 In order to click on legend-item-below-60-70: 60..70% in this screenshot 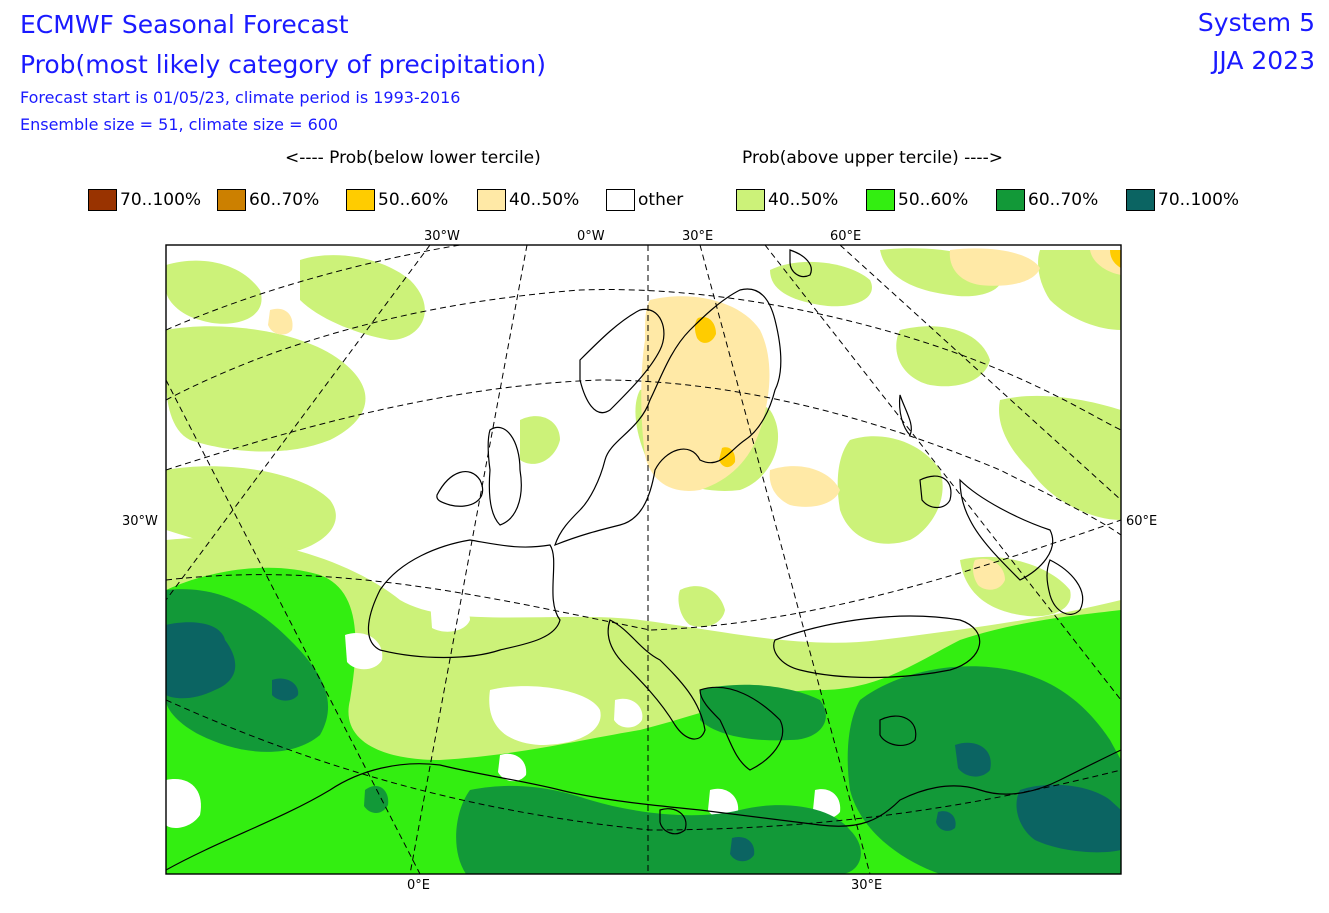, I will do `click(268, 200)`.